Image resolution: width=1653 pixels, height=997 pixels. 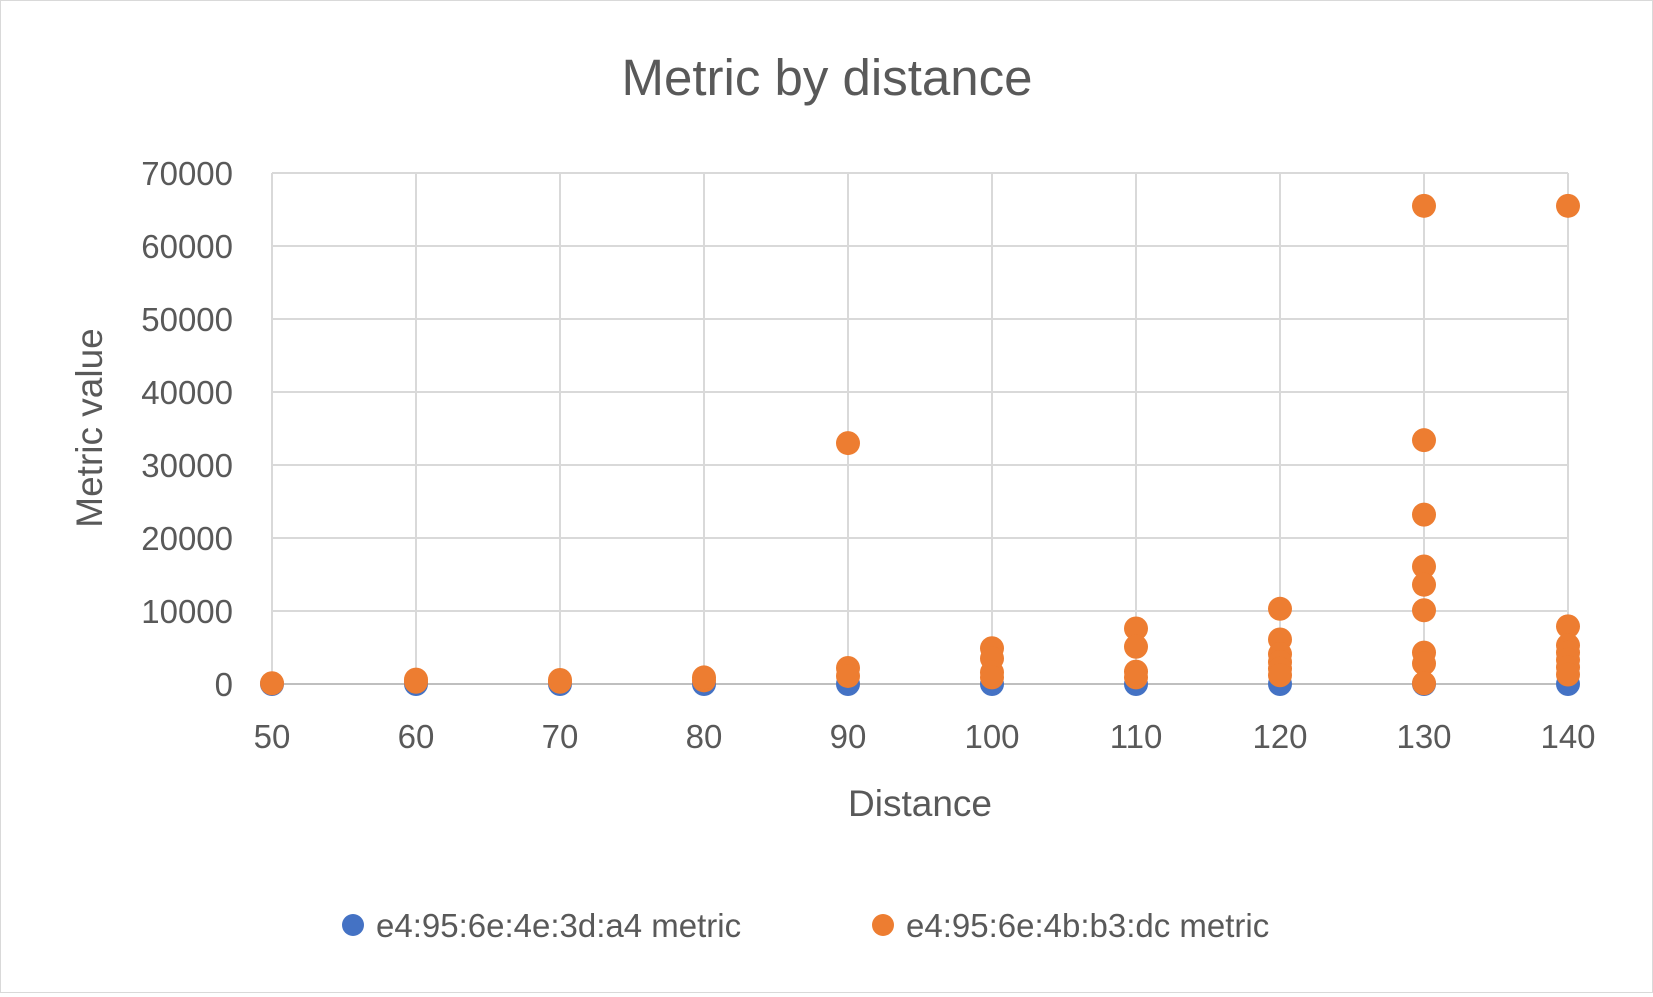 I want to click on x-tick-label: 80, so click(x=704, y=736).